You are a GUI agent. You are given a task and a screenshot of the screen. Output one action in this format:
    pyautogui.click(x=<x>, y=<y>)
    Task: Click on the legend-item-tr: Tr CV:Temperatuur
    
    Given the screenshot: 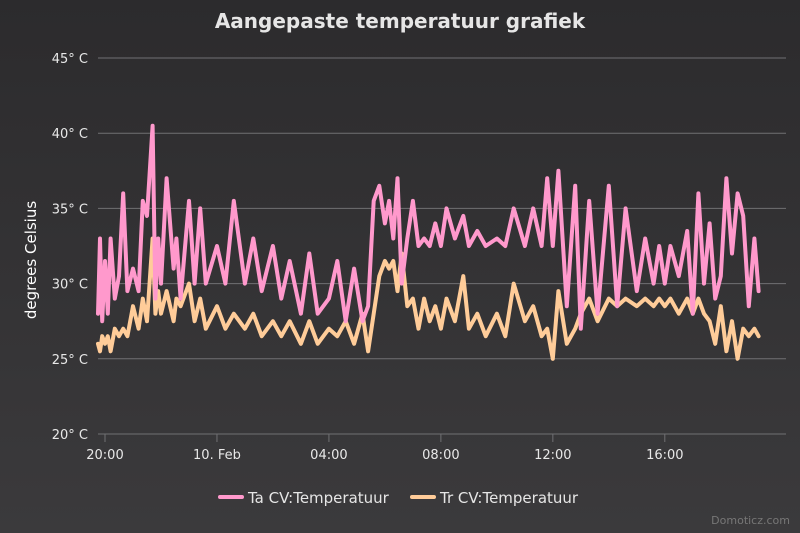 What is the action you would take?
    pyautogui.click(x=494, y=498)
    